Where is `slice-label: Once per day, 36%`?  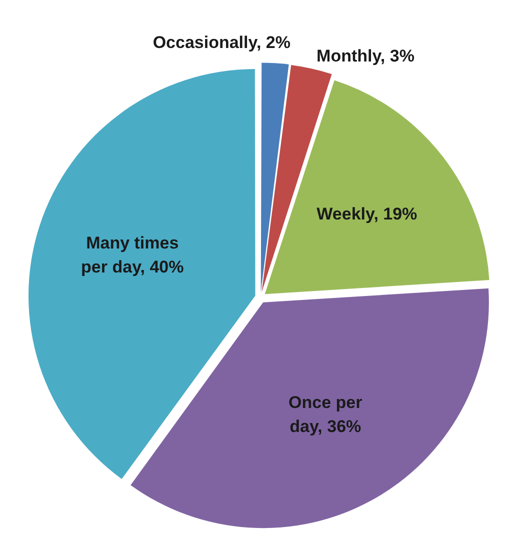
slice-label: Once per day, 36% is located at coordinates (325, 414).